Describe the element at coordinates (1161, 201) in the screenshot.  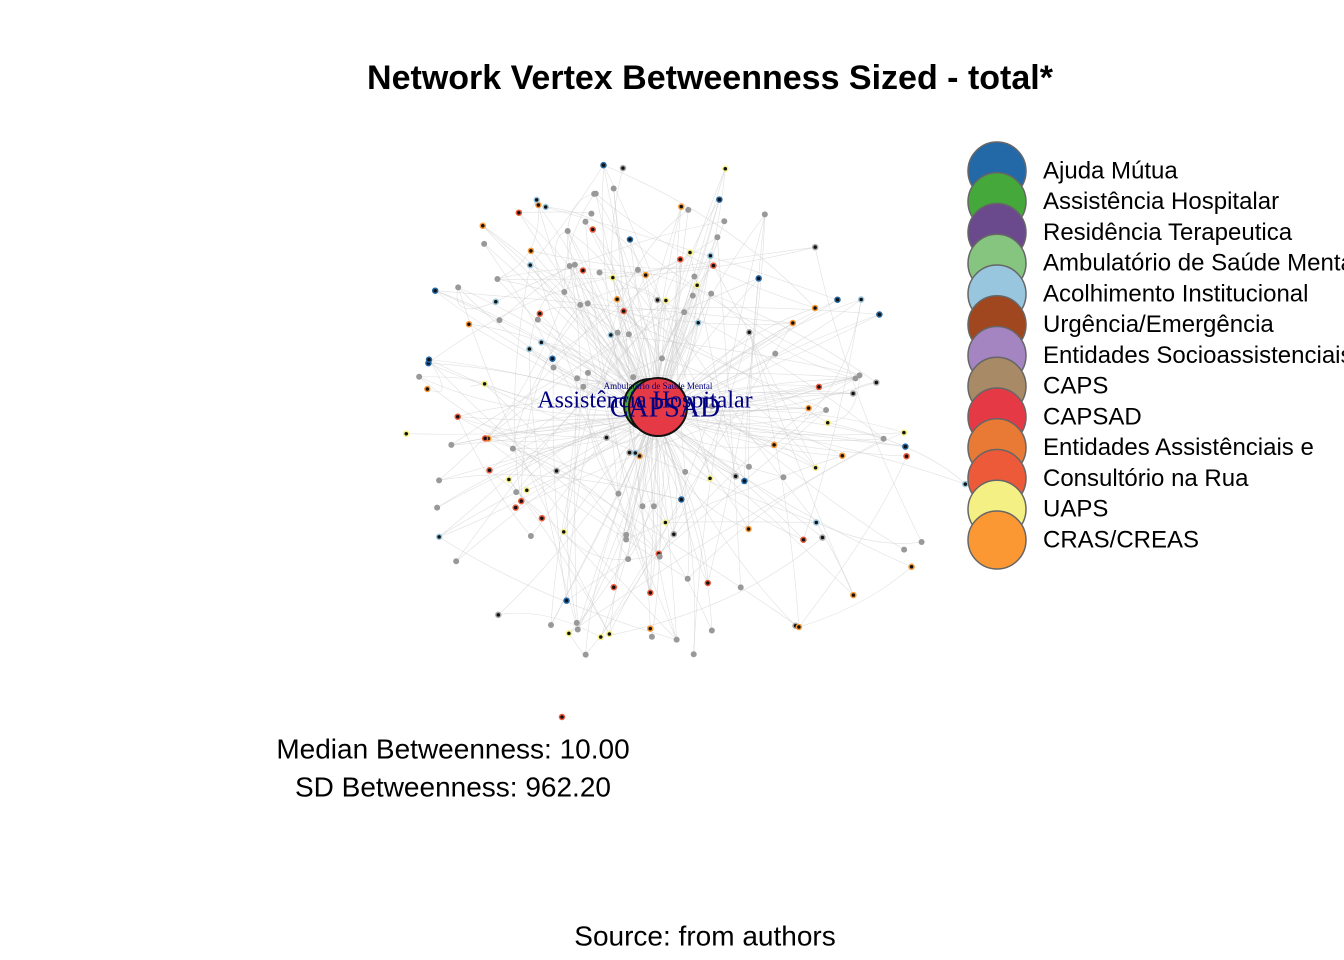
I see `legend-label: Assistência Hospitalar` at that location.